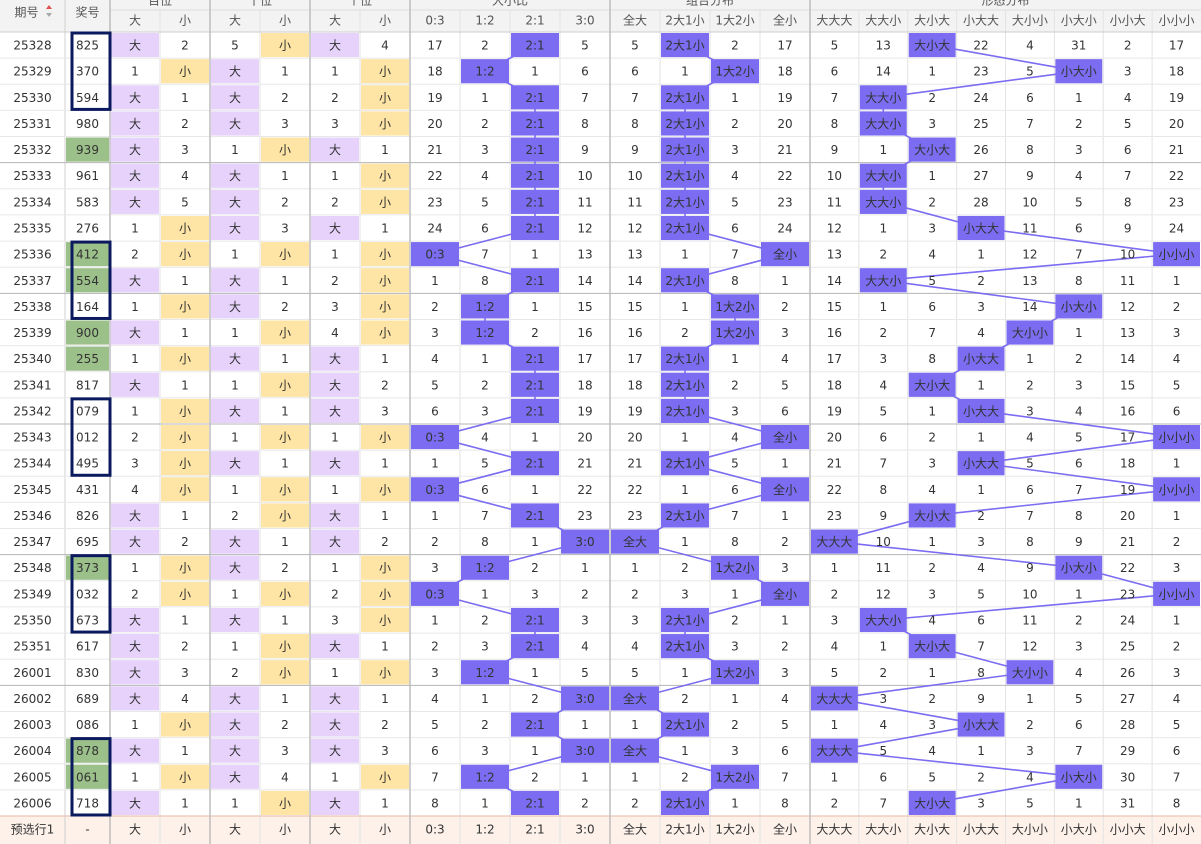 Image resolution: width=1201 pixels, height=844 pixels. What do you see at coordinates (32, 751) in the screenshot?
I see `issue-cell: 26004` at bounding box center [32, 751].